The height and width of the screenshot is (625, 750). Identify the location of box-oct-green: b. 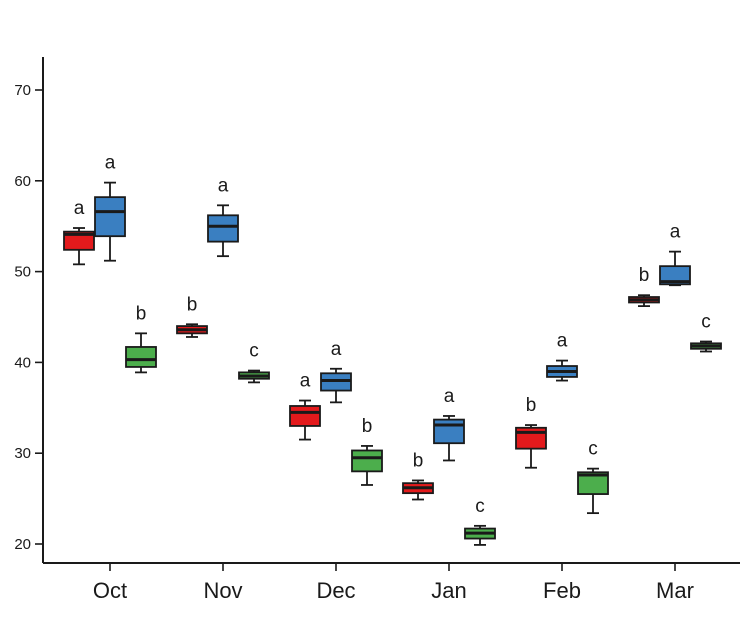
(141, 338).